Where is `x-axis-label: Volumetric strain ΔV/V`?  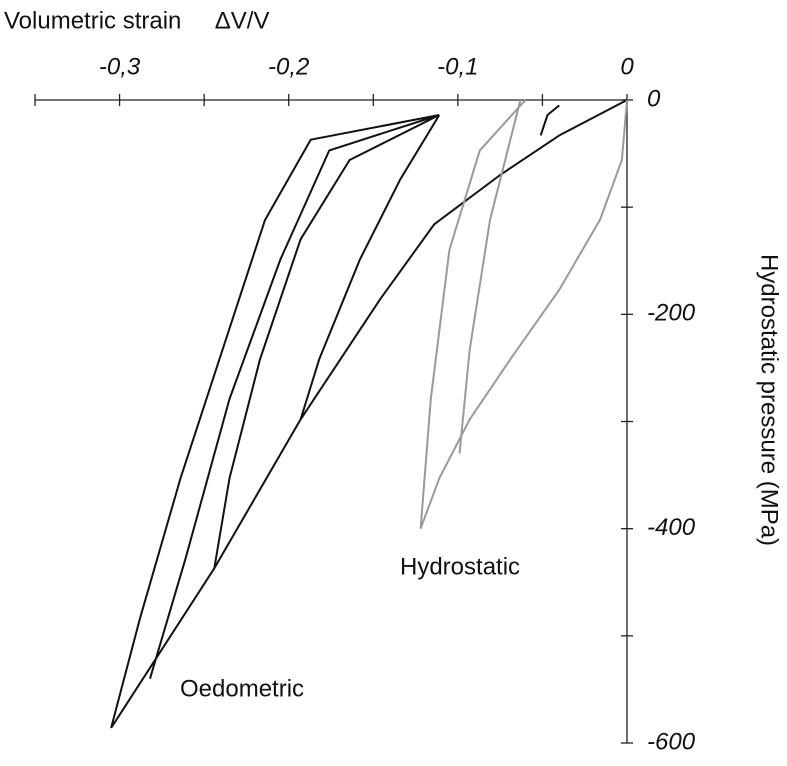
x-axis-label: Volumetric strain ΔV/V is located at coordinates (136, 20).